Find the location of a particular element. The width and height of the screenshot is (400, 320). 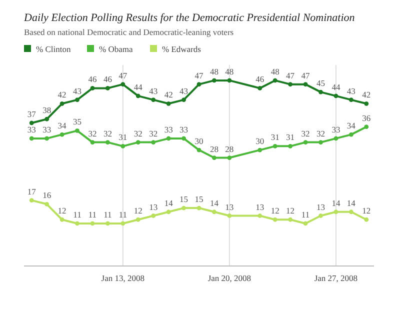

legend-label: % Clinton is located at coordinates (54, 49).